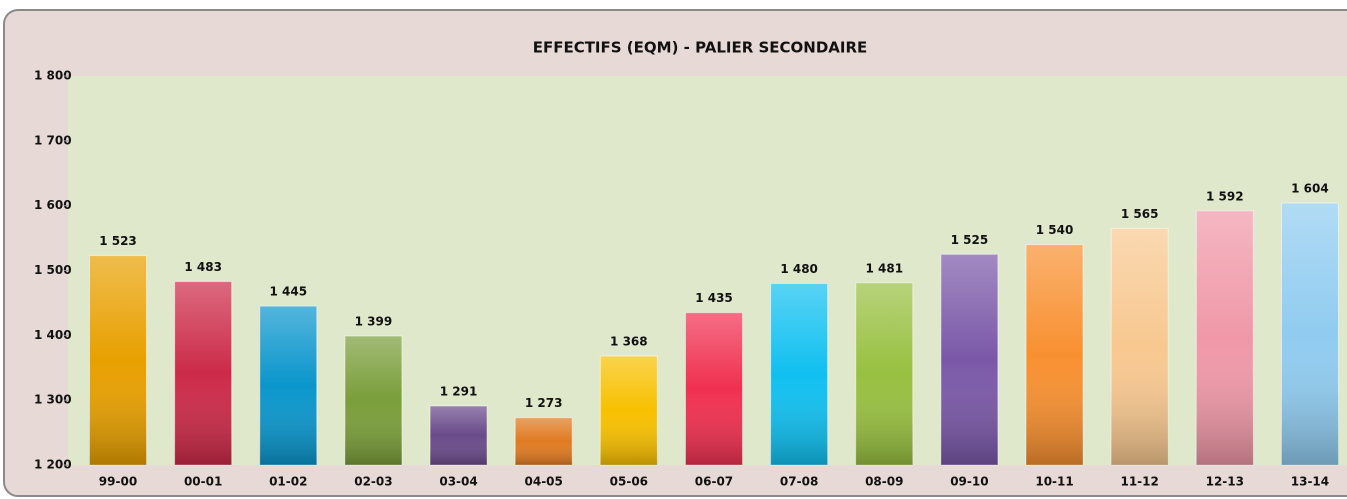 This screenshot has height=499, width=1347. What do you see at coordinates (1140, 214) in the screenshot?
I see `value-label: 1 565` at bounding box center [1140, 214].